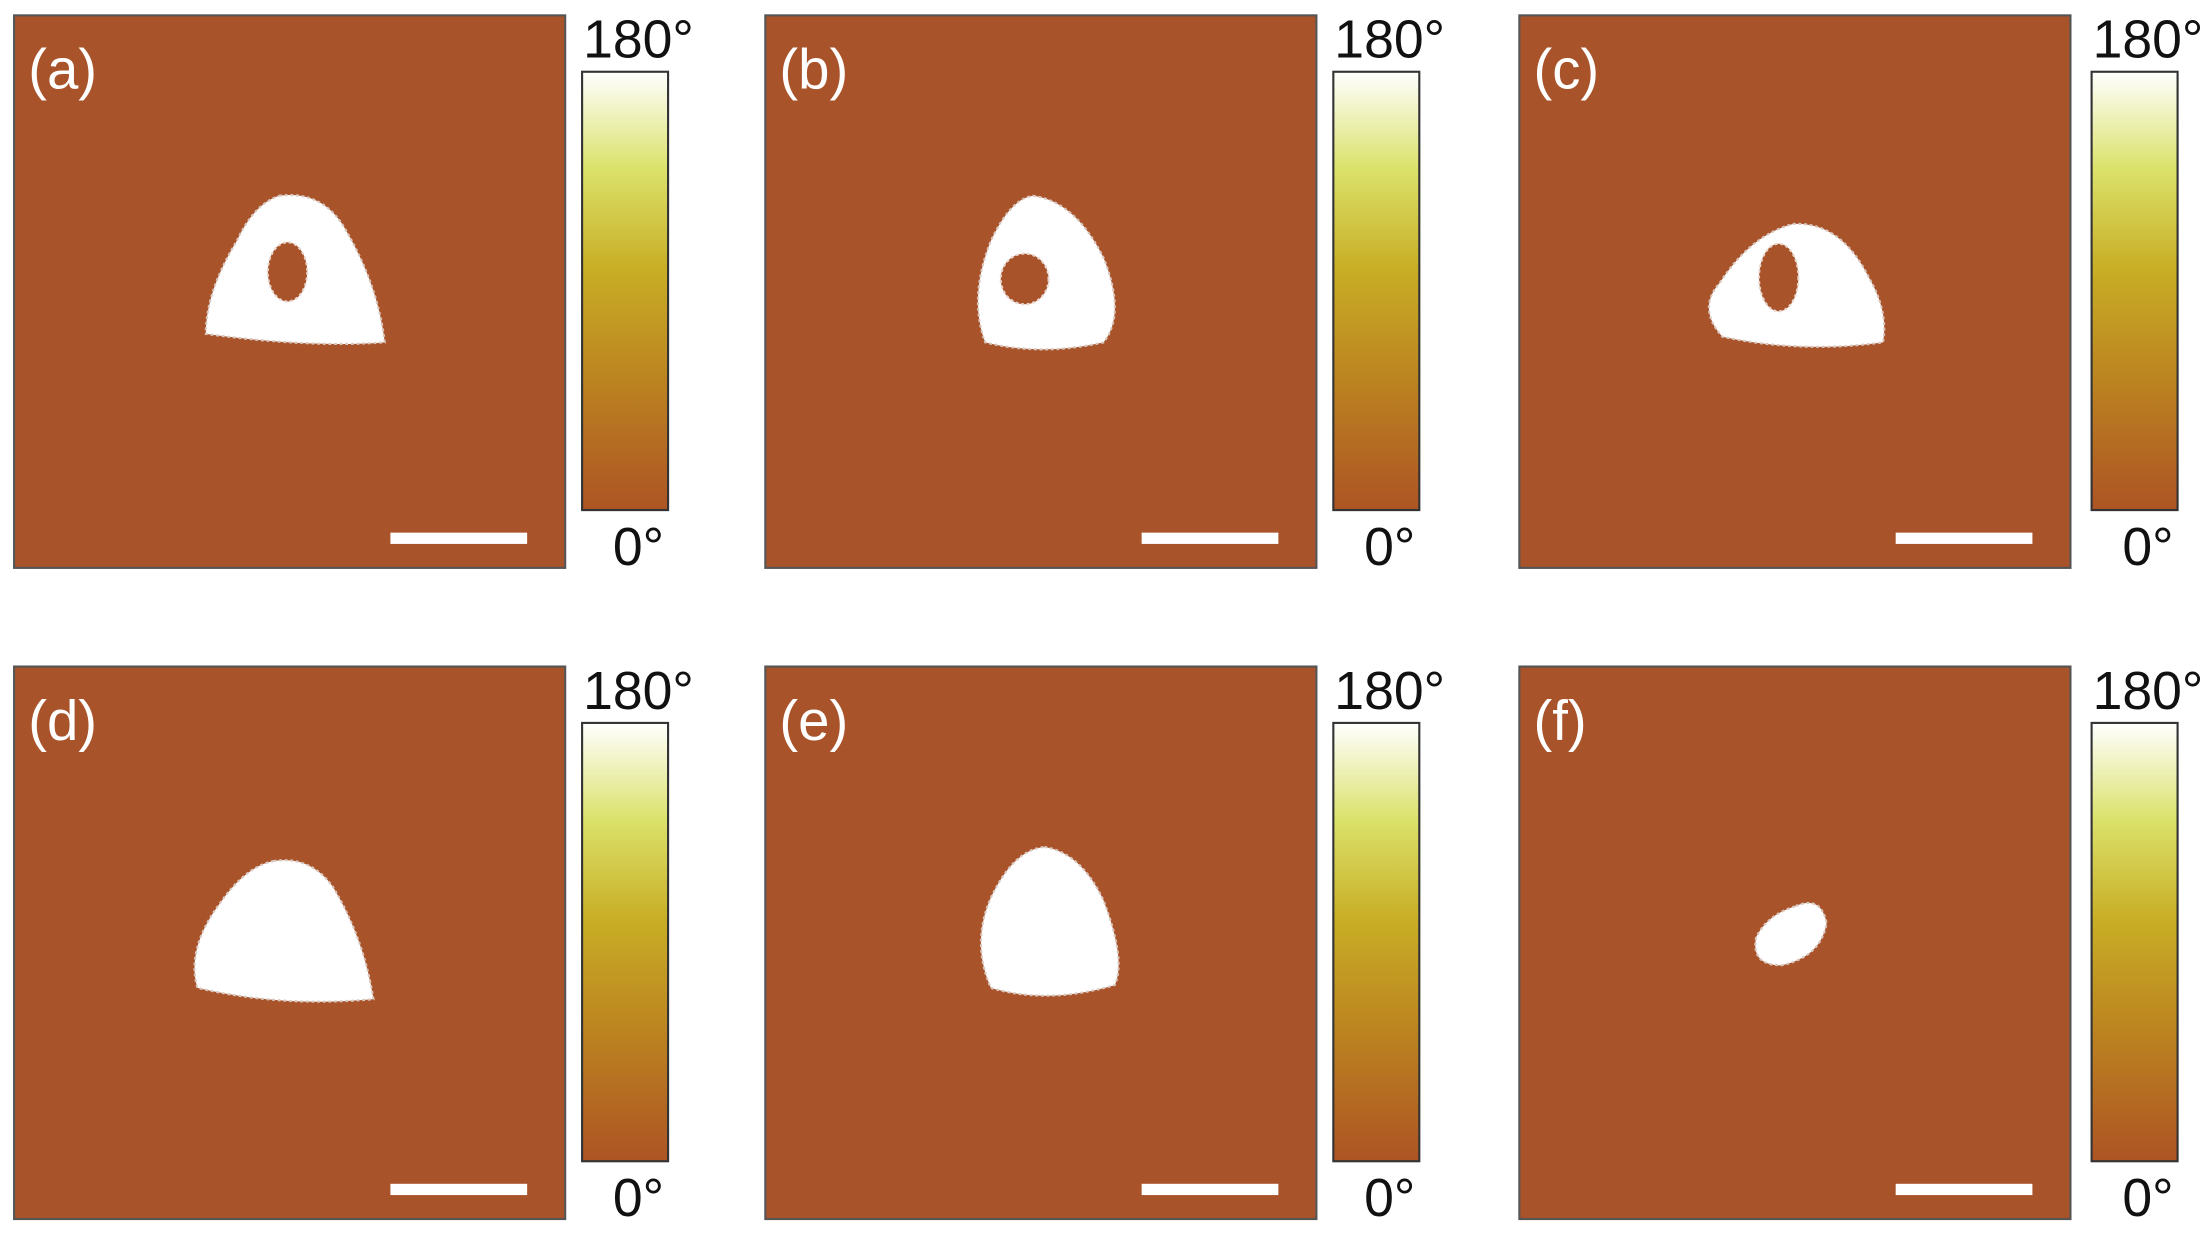 The width and height of the screenshot is (2210, 1233). I want to click on panel-label: (b), so click(813, 69).